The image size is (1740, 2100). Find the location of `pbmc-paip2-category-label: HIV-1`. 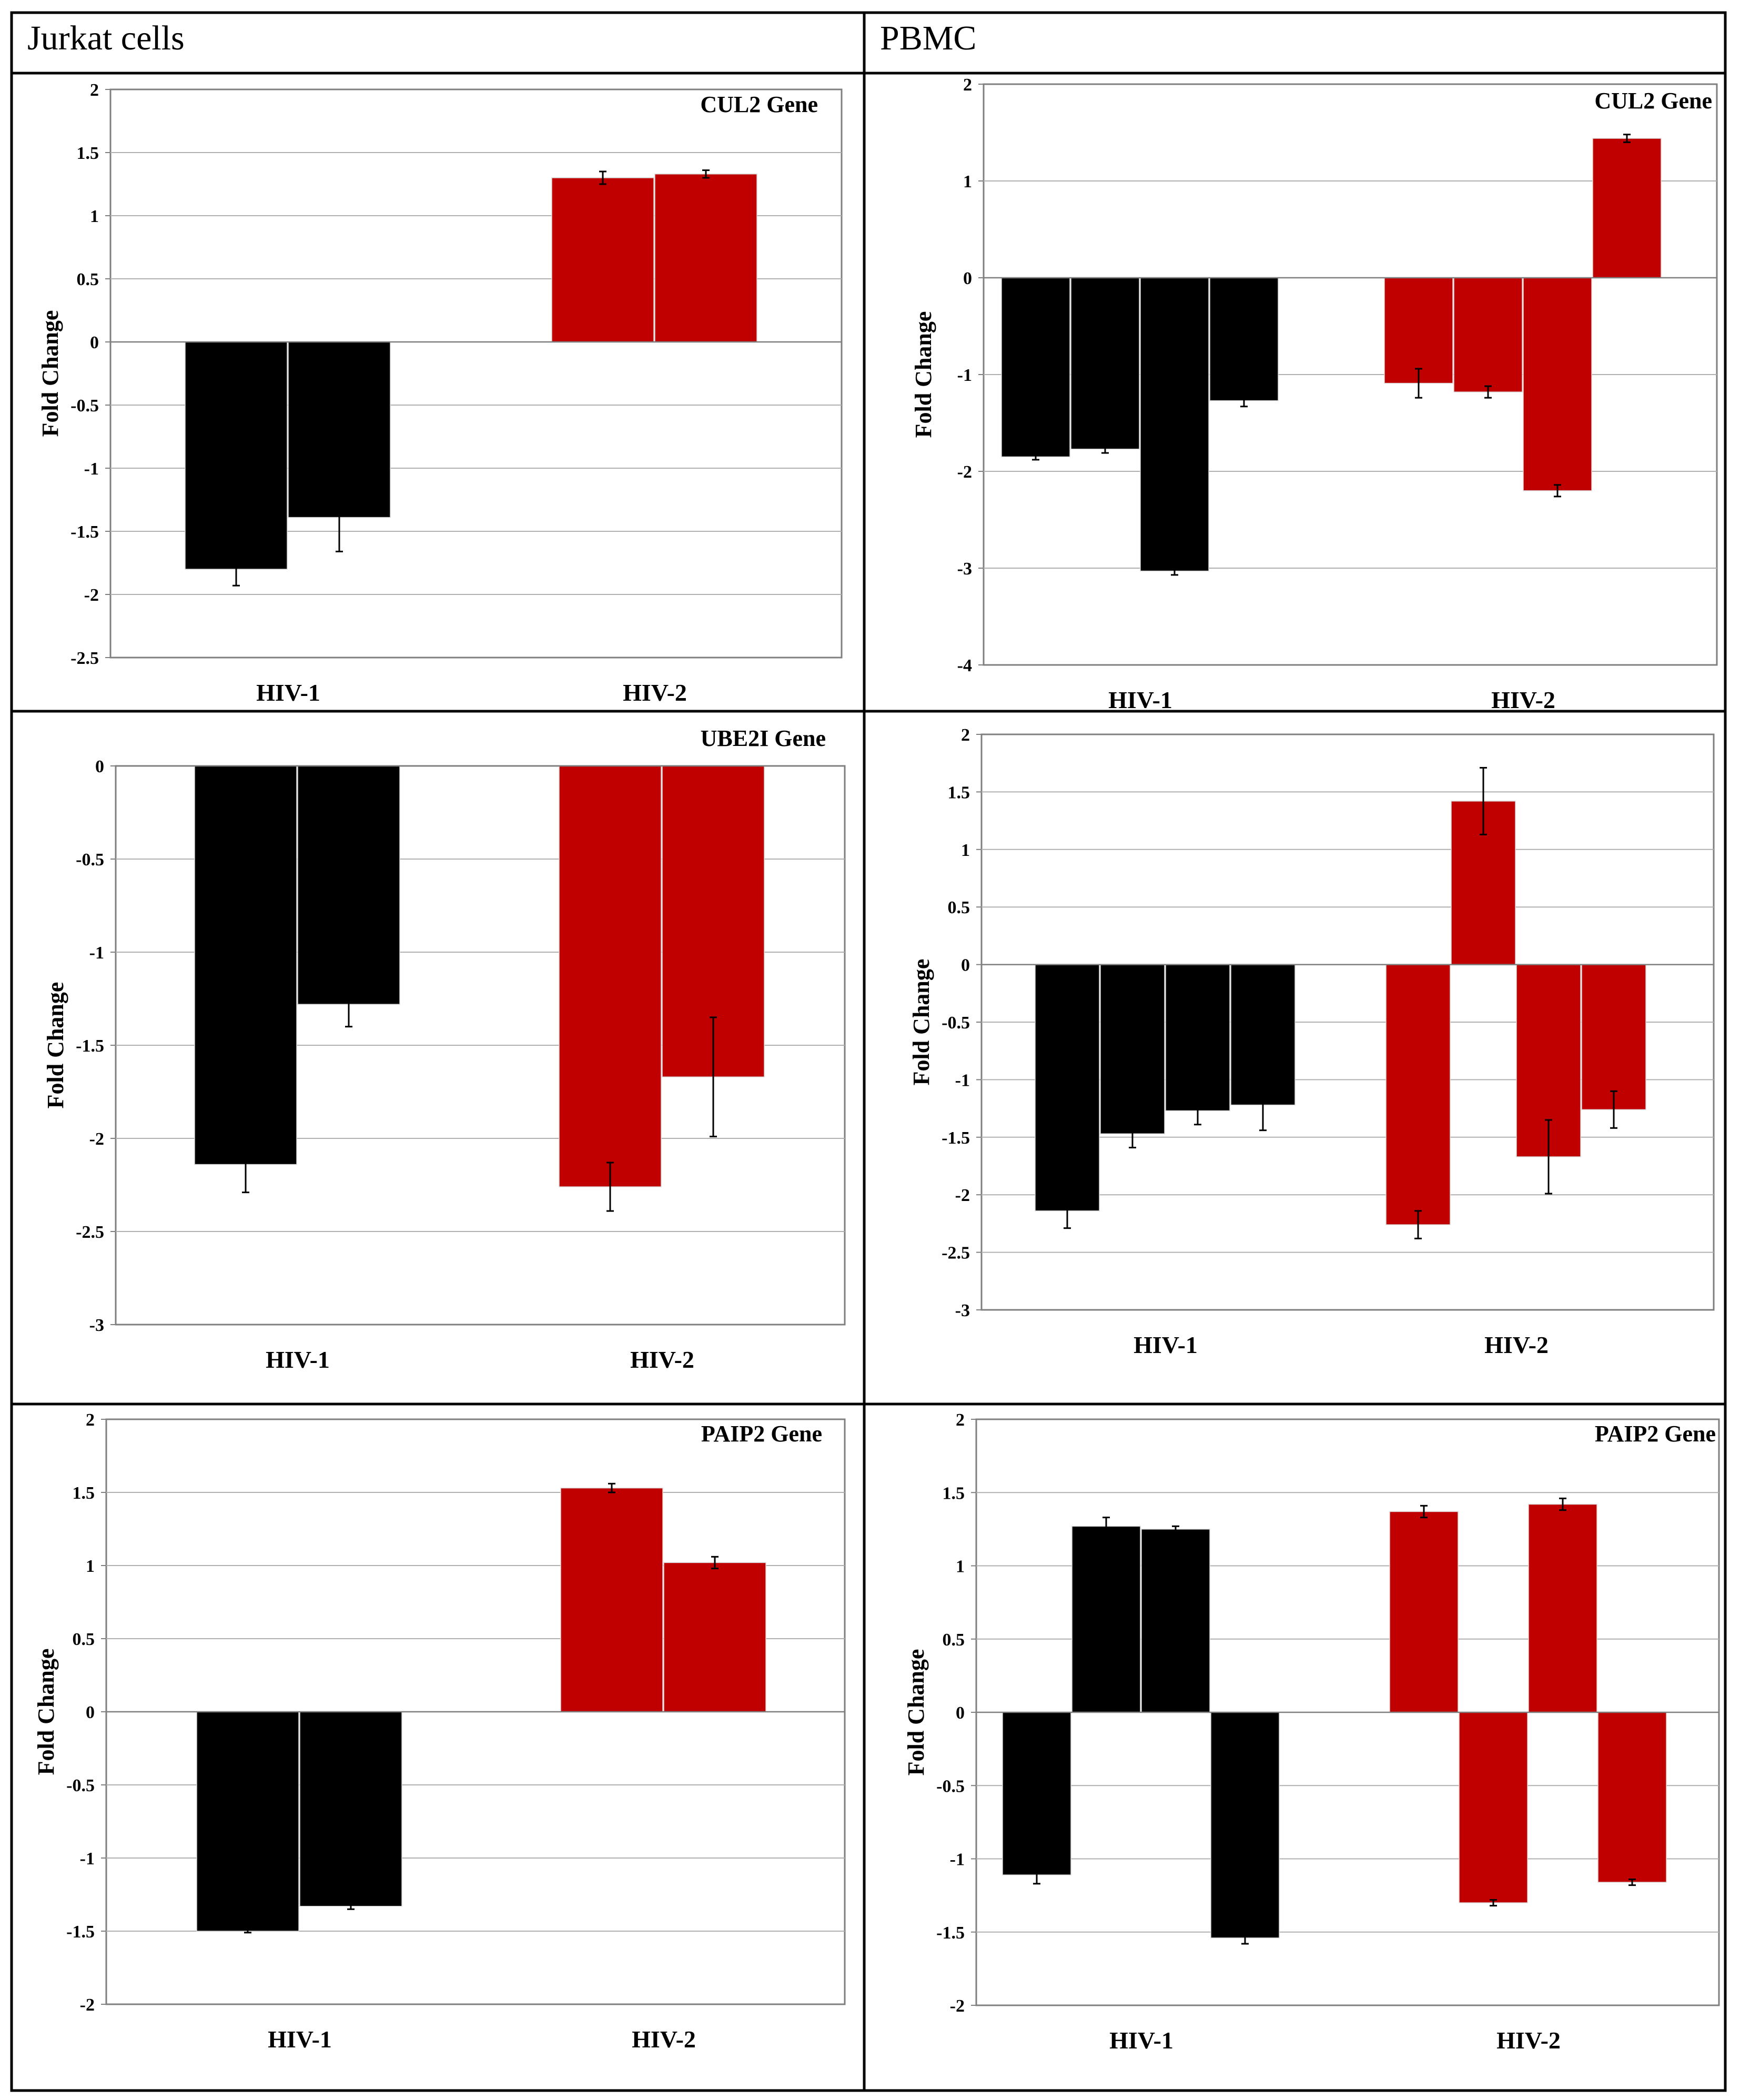

pbmc-paip2-category-label: HIV-1 is located at coordinates (1141, 2041).